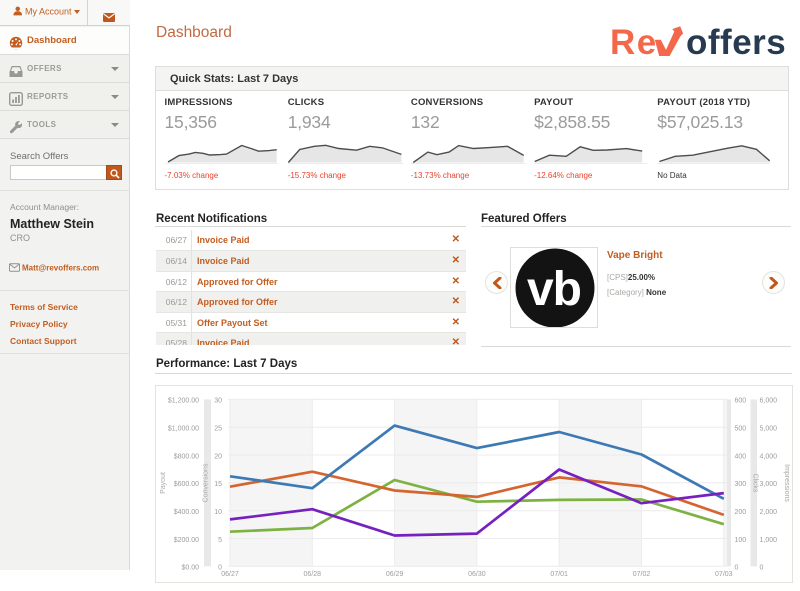  I want to click on svg-text: 3,000, so click(769, 484).